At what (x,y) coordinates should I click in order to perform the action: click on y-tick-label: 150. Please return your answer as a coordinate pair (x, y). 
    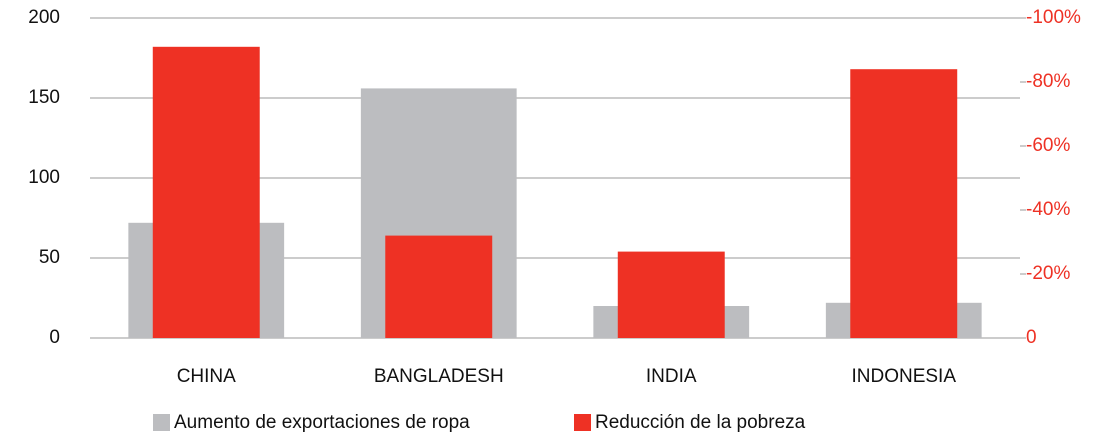
    Looking at the image, I should click on (44, 97).